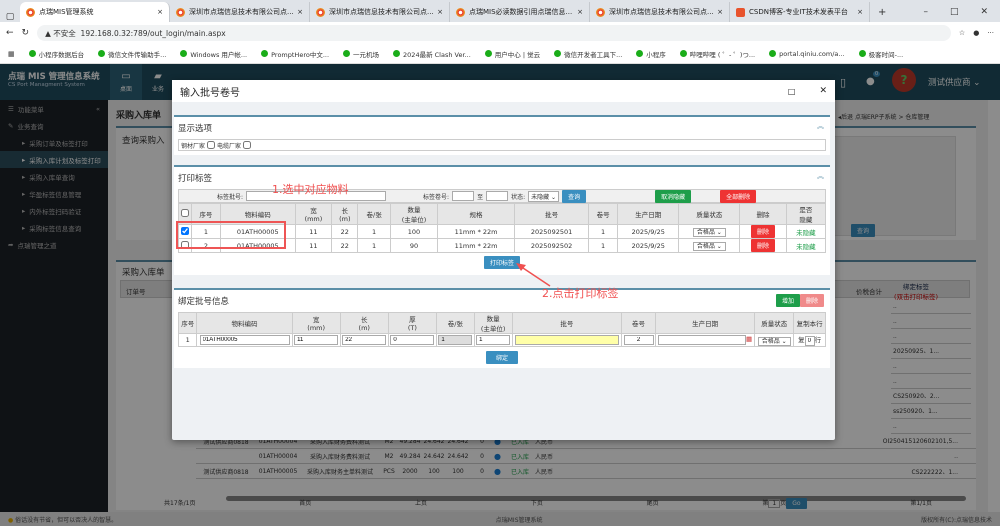 This screenshot has height=526, width=1000. Describe the element at coordinates (638, 340) in the screenshot. I see `vol-input` at that location.